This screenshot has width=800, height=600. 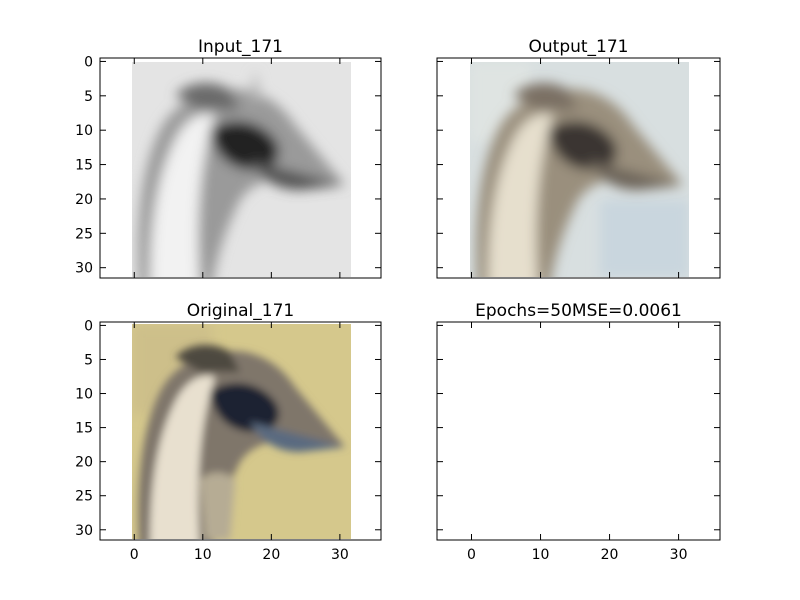 I want to click on axes-title: Epochs=50MSE=0.0061, so click(x=578, y=311).